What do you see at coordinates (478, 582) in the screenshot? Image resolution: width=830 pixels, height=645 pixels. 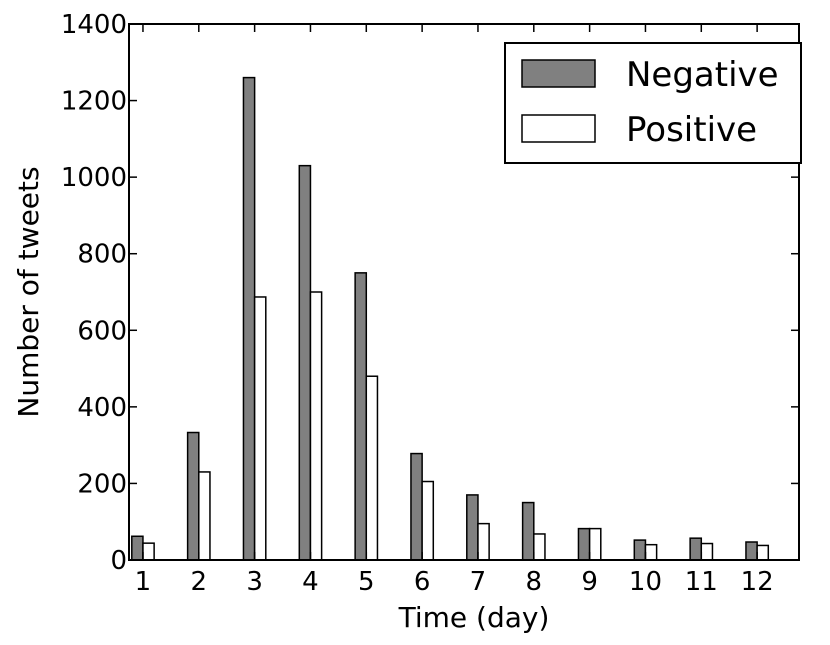 I see `x-tick-label: 7` at bounding box center [478, 582].